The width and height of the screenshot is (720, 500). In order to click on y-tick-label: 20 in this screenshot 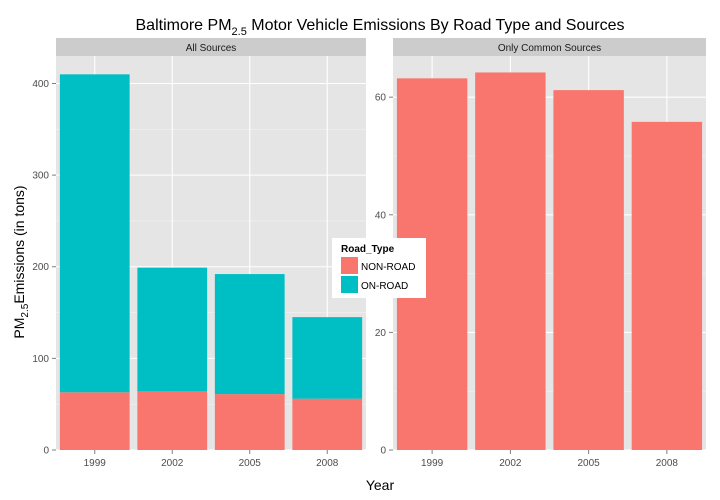, I will do `click(381, 333)`.